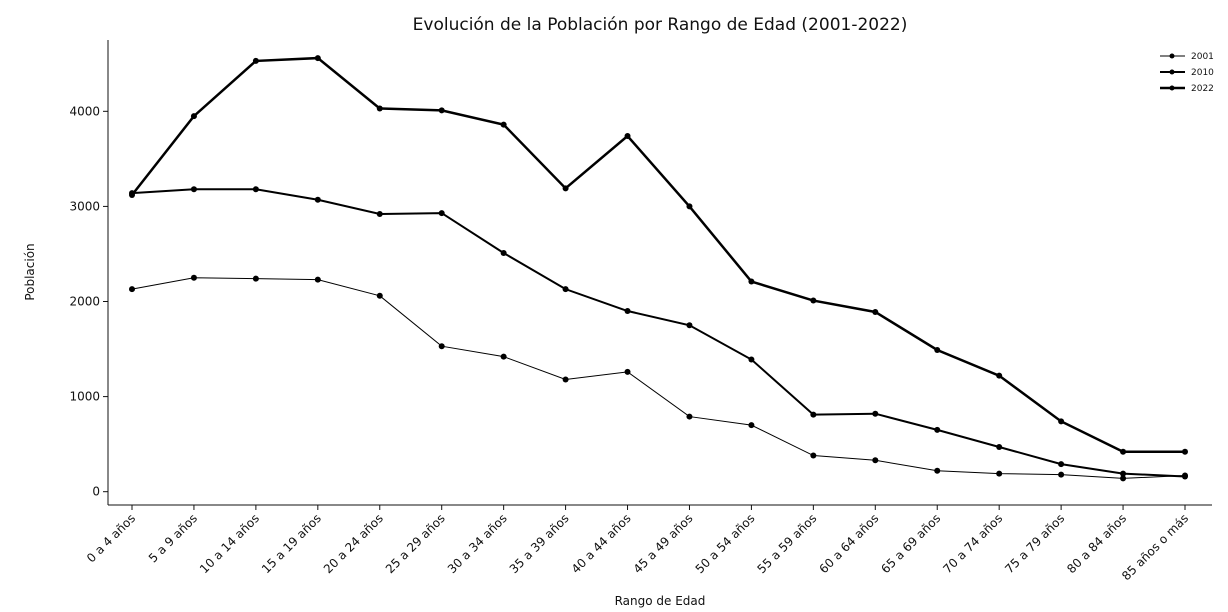  Describe the element at coordinates (539, 543) in the screenshot. I see `x-tick-label: 35 a 39 años` at that location.